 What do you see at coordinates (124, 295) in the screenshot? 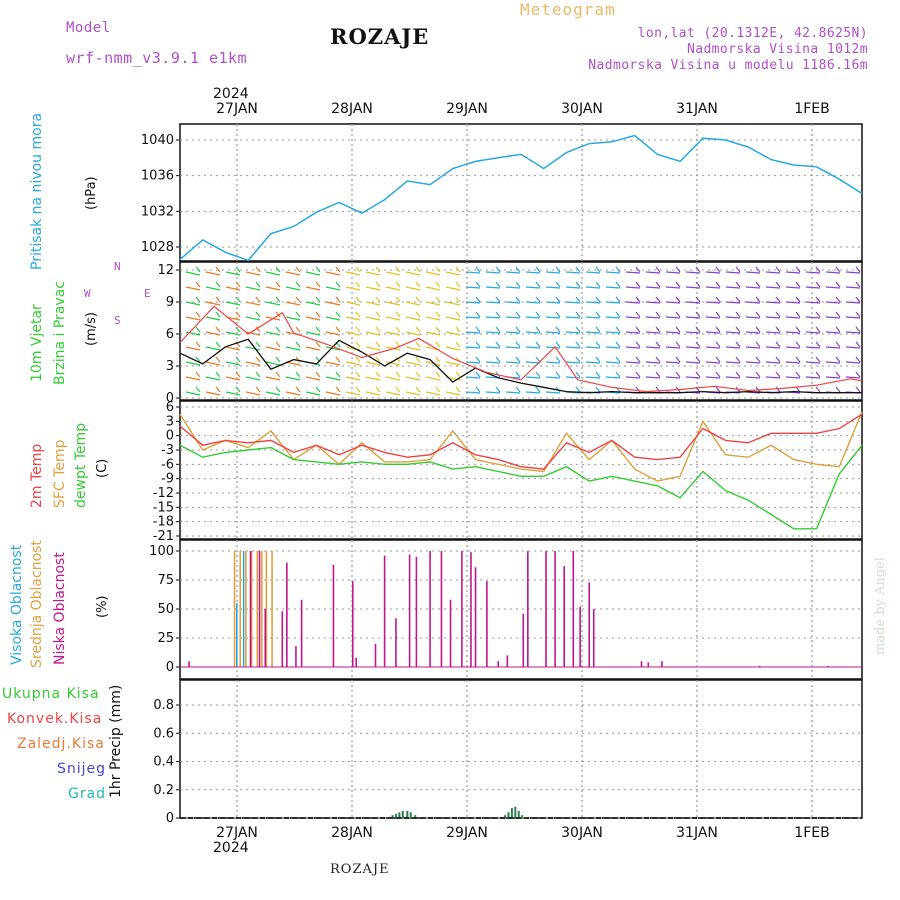
I see `compass-rose: N W E S` at bounding box center [124, 295].